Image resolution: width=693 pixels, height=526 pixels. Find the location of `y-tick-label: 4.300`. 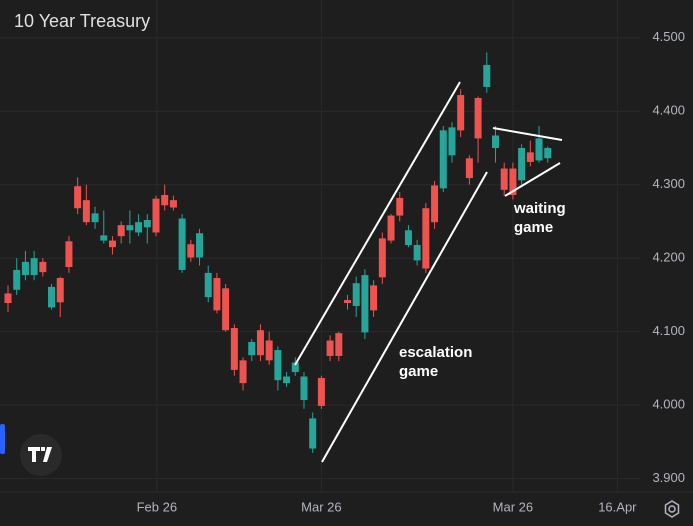

y-tick-label: 4.300 is located at coordinates (668, 183).